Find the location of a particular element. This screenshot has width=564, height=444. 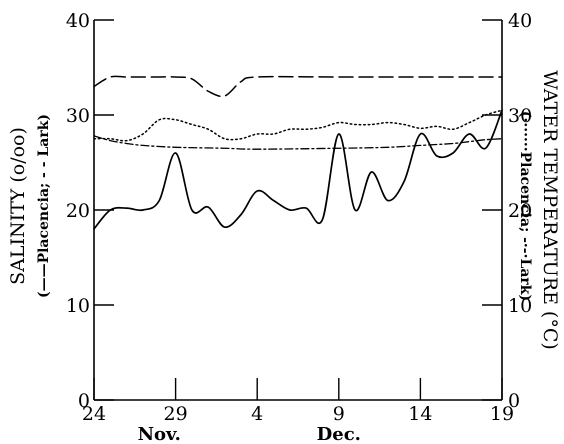

x-tick-label: 24 is located at coordinates (94, 414).